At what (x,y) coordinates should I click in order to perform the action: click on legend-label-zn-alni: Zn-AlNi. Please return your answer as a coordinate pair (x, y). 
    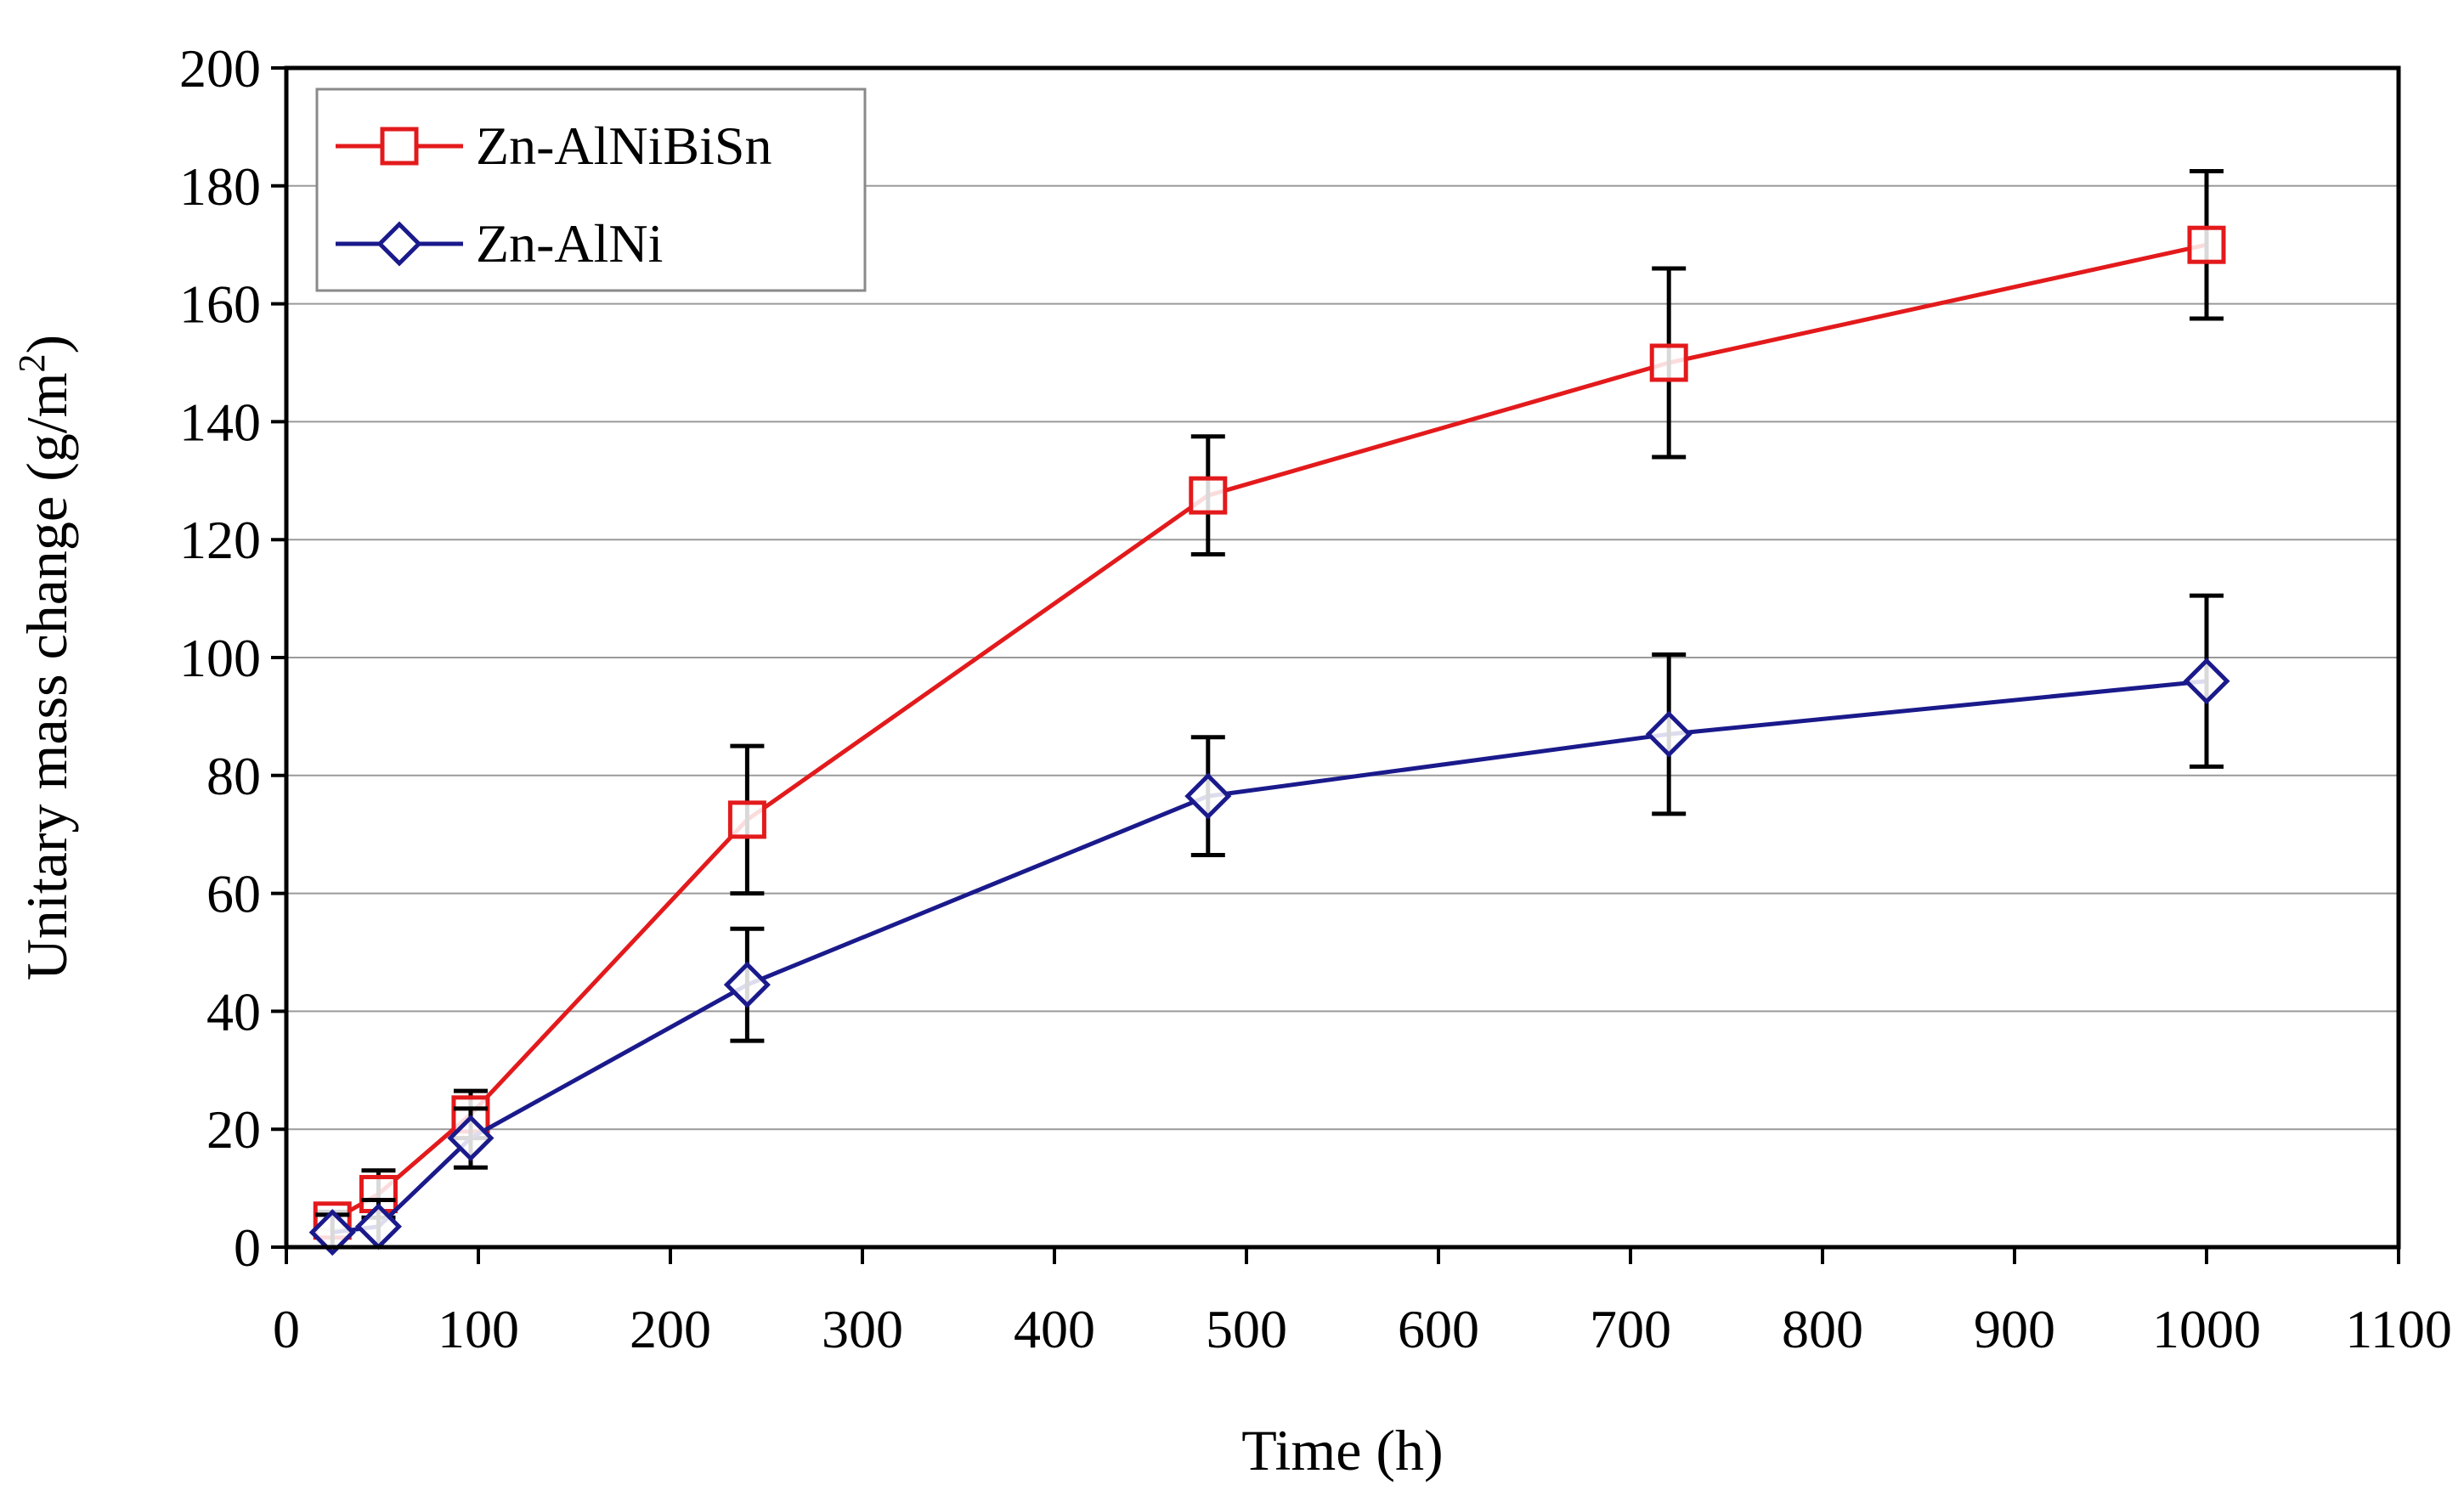
    Looking at the image, I should click on (569, 243).